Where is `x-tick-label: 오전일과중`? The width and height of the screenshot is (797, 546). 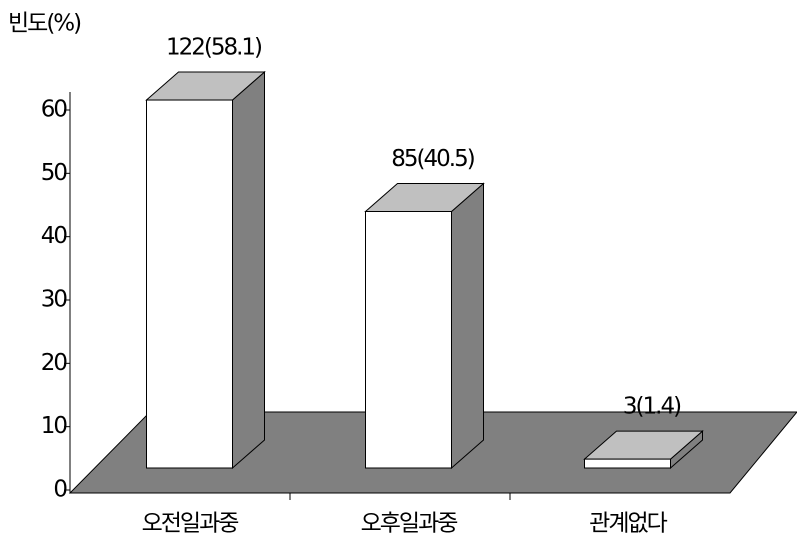
x-tick-label: 오전일과중 is located at coordinates (190, 524).